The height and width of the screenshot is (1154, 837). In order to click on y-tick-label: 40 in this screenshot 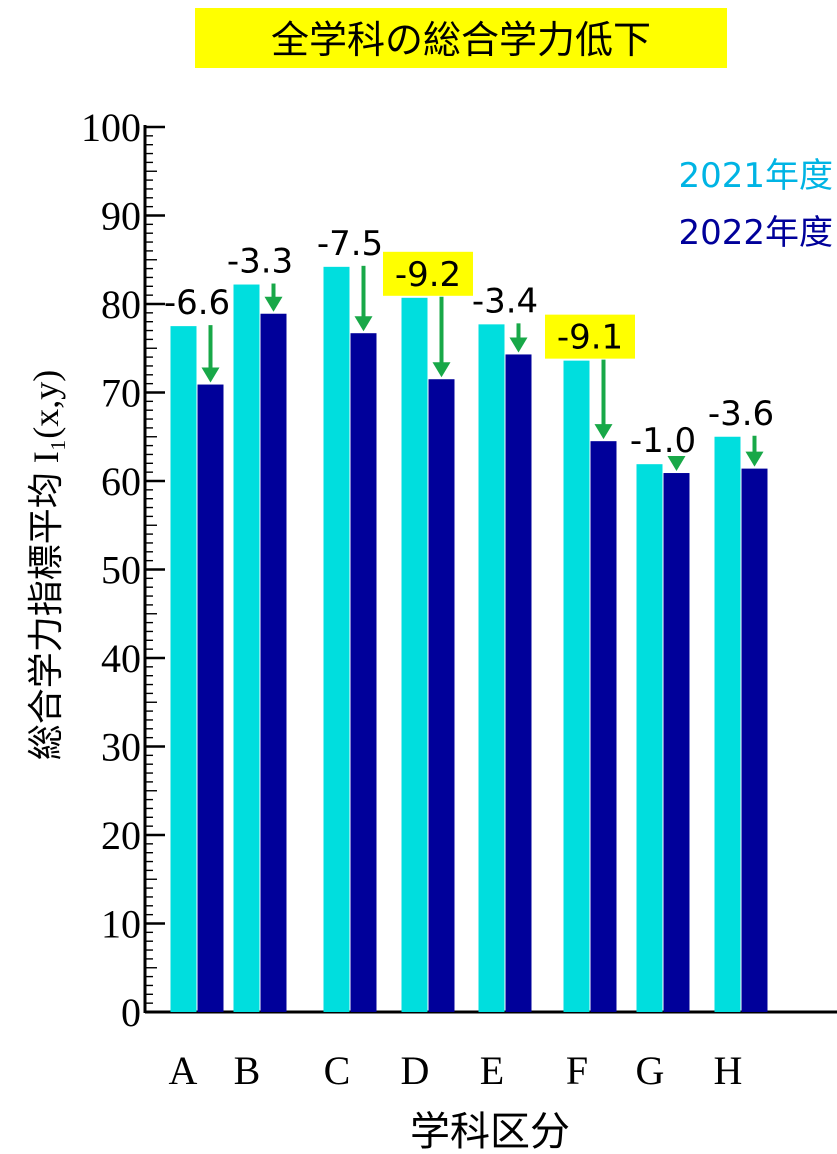, I will do `click(121, 658)`.